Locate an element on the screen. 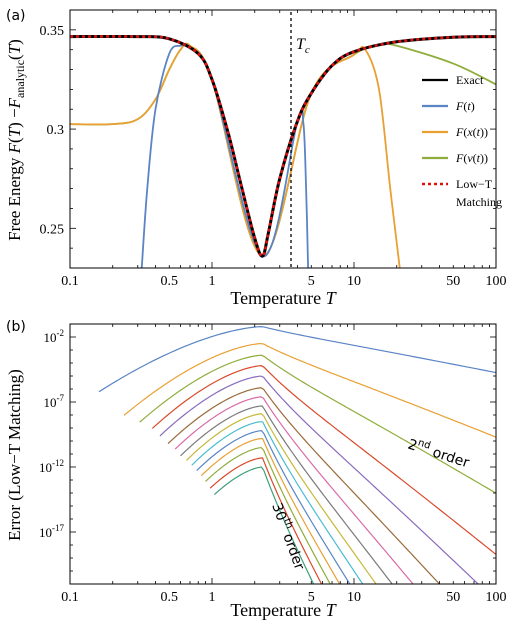 This screenshot has height=631, width=524. panel-b-y-axis-label: Error (Low−T Matching) is located at coordinates (14, 455).